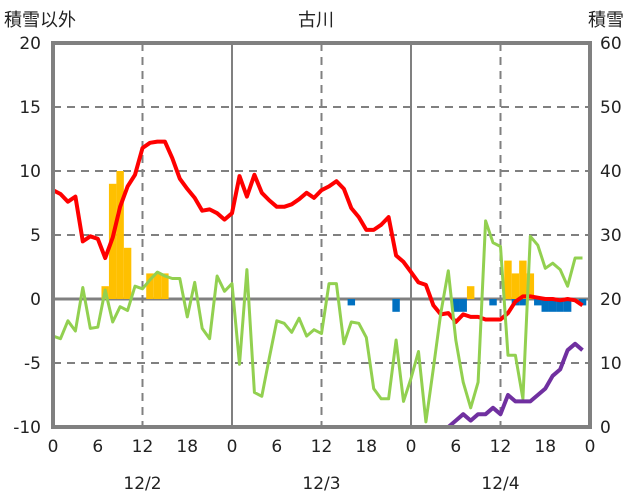 This screenshot has height=501, width=636. What do you see at coordinates (40, 20) in the screenshot?
I see `left-axis-title: 積雪以外` at bounding box center [40, 20].